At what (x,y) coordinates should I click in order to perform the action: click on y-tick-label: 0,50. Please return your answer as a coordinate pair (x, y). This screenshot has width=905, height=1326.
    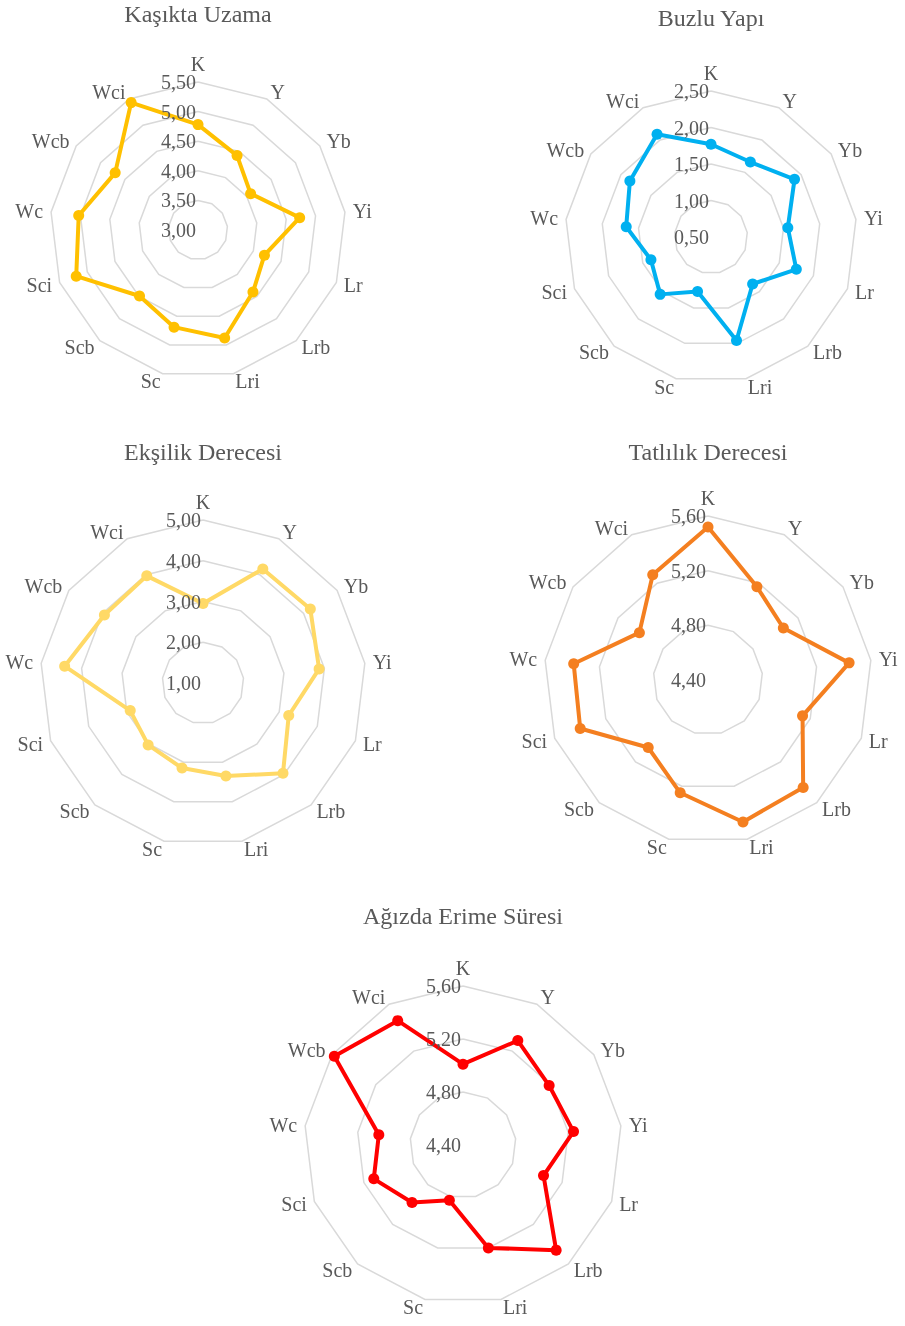
    Looking at the image, I should click on (691, 237).